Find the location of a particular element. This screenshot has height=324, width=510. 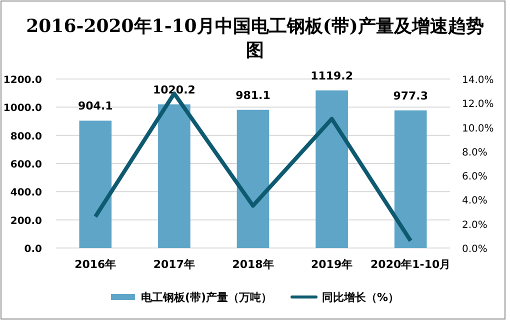

data-label: 1119.2 is located at coordinates (332, 75).